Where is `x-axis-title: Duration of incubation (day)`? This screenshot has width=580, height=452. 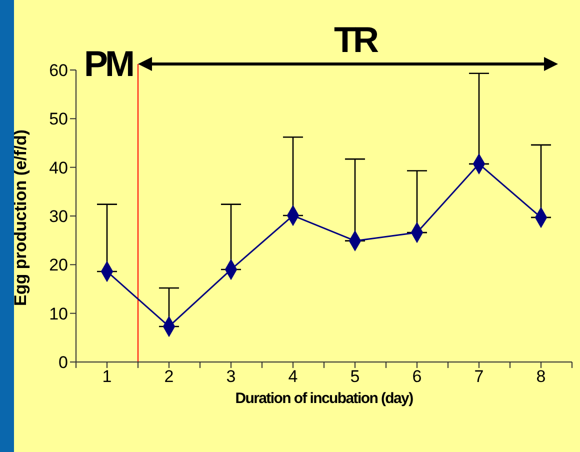
x-axis-title: Duration of incubation (day) is located at coordinates (324, 398).